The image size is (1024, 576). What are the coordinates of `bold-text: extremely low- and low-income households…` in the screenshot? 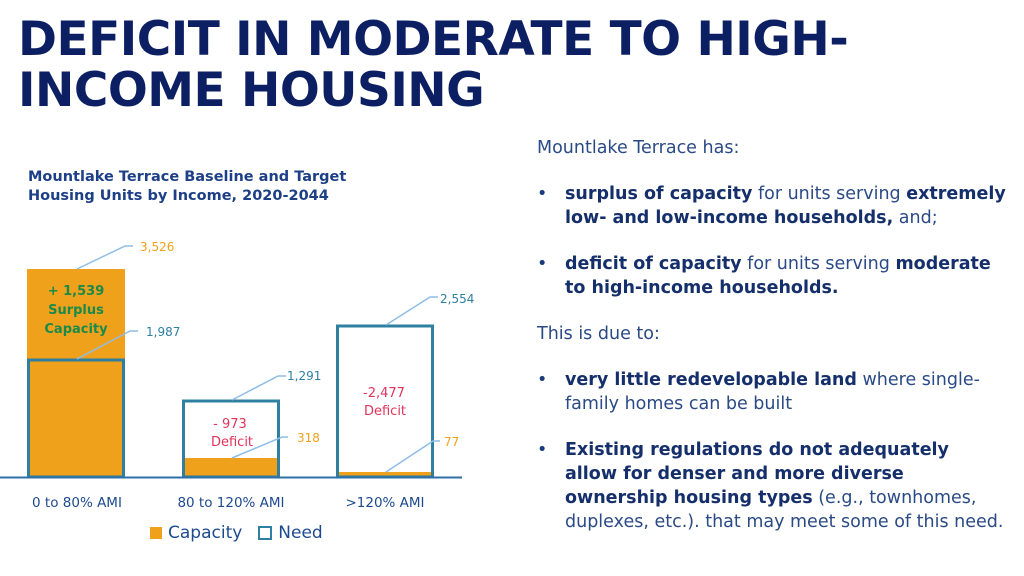 It's located at (785, 206).